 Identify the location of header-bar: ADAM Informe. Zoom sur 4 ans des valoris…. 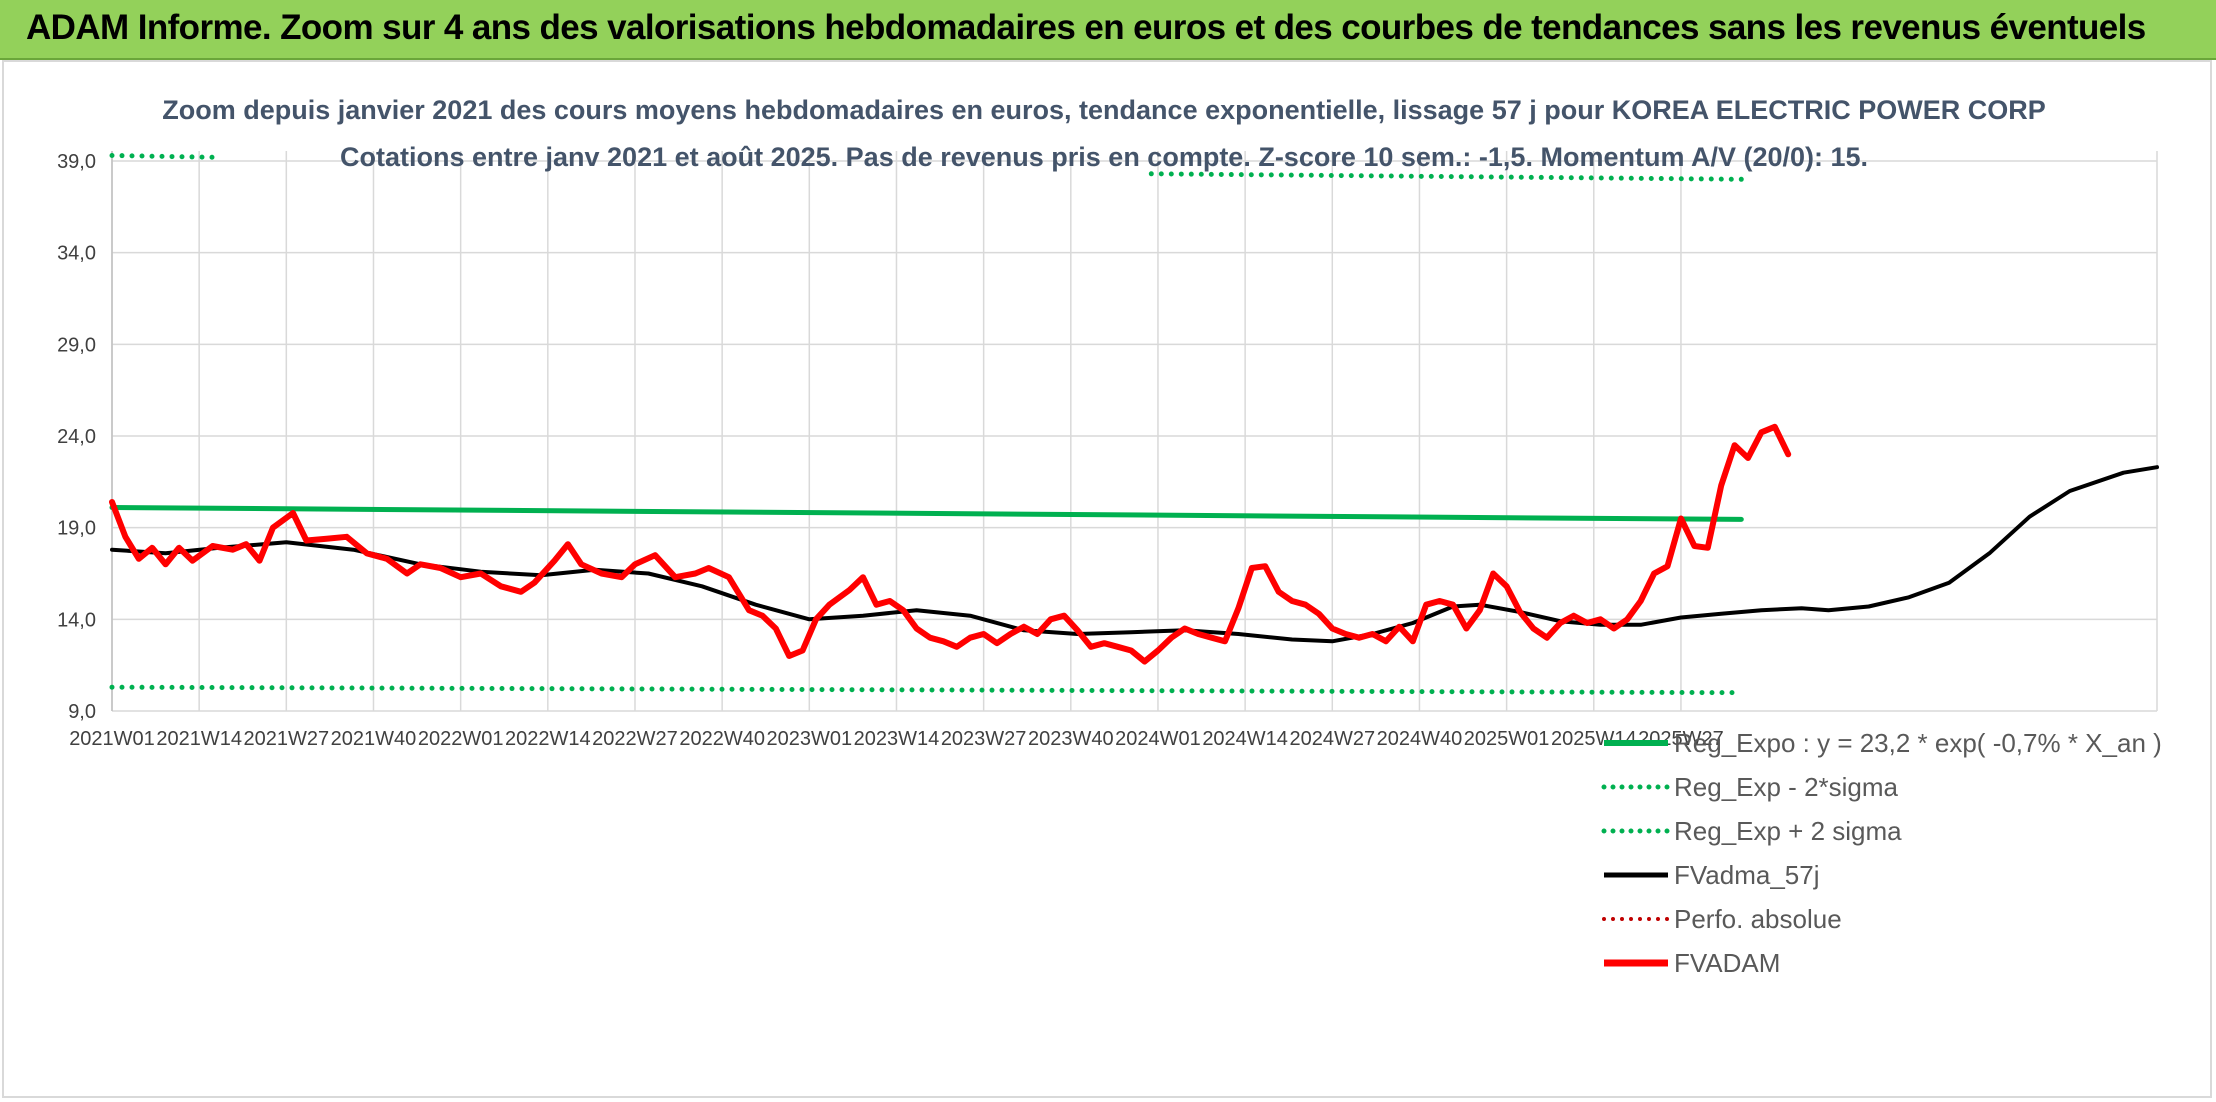
(1108, 30).